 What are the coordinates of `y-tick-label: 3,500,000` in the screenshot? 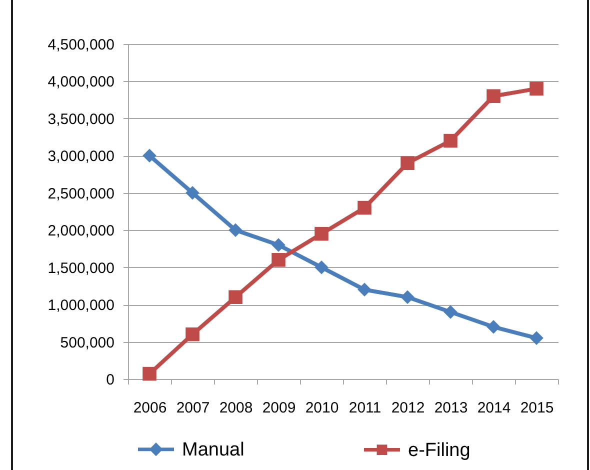 It's located at (81, 119).